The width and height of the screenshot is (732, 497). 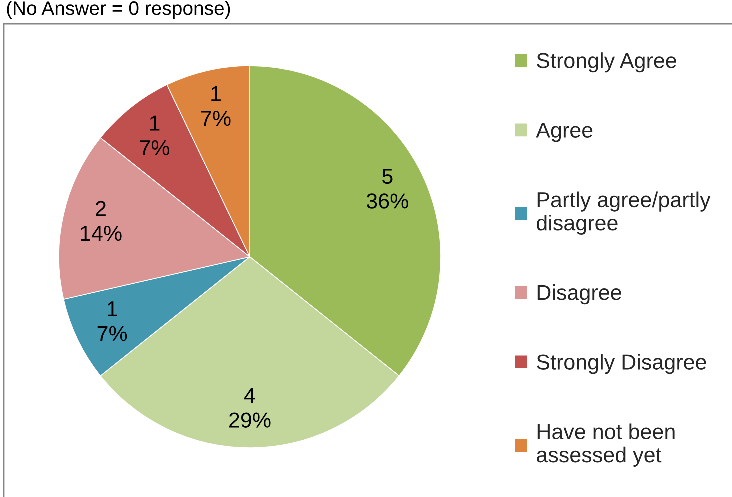 What do you see at coordinates (606, 62) in the screenshot?
I see `legend-label: Strongly Agree` at bounding box center [606, 62].